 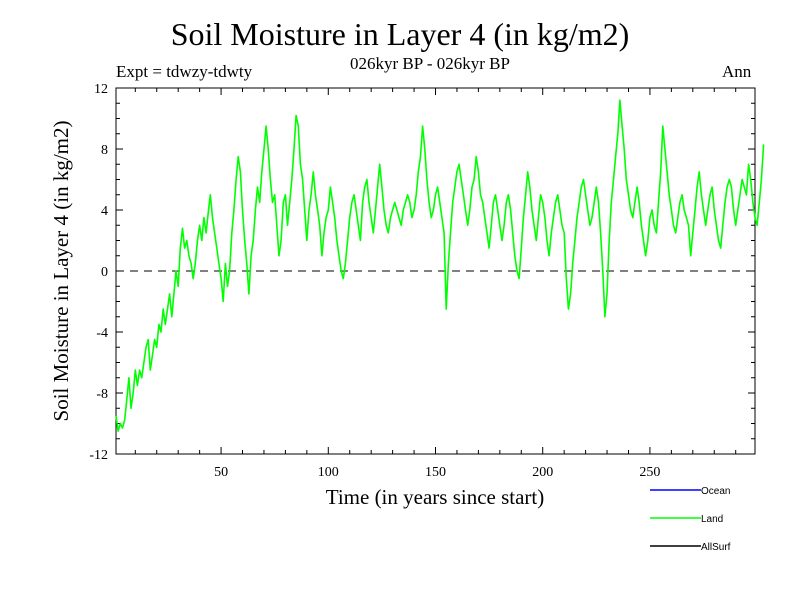 What do you see at coordinates (435, 497) in the screenshot?
I see `x-axis-title: Time (in years since start)` at bounding box center [435, 497].